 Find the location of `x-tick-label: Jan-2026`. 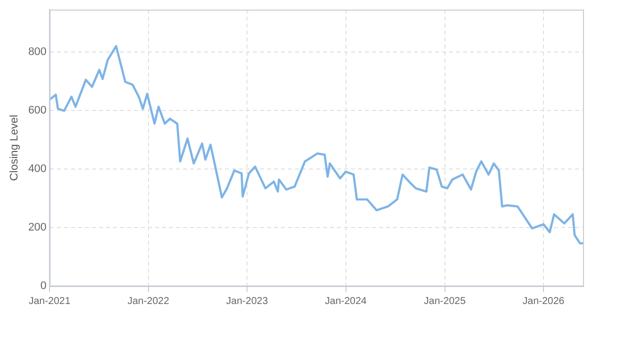

x-tick-label: Jan-2026 is located at coordinates (543, 301).